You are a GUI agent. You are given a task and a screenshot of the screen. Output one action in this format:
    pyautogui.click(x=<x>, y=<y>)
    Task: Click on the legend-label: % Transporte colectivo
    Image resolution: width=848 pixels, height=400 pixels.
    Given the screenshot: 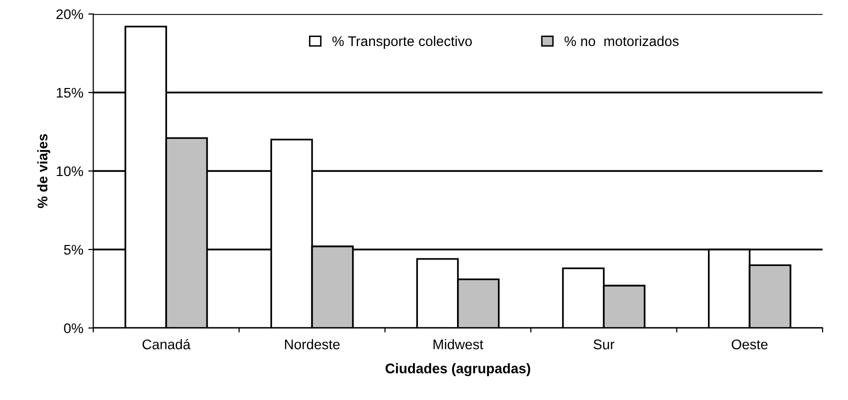 What is the action you would take?
    pyautogui.click(x=402, y=42)
    